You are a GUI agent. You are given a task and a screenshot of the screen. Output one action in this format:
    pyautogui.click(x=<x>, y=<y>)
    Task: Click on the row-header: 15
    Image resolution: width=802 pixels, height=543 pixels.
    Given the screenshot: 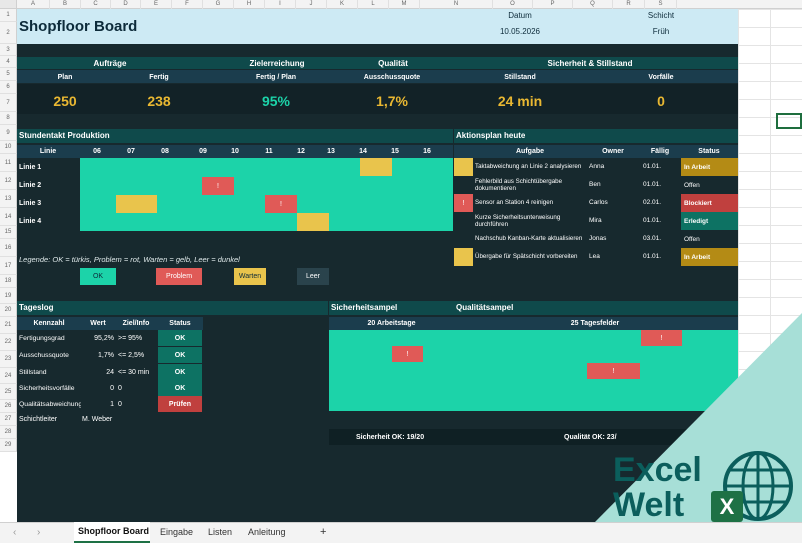 What is the action you would take?
    pyautogui.click(x=8, y=232)
    